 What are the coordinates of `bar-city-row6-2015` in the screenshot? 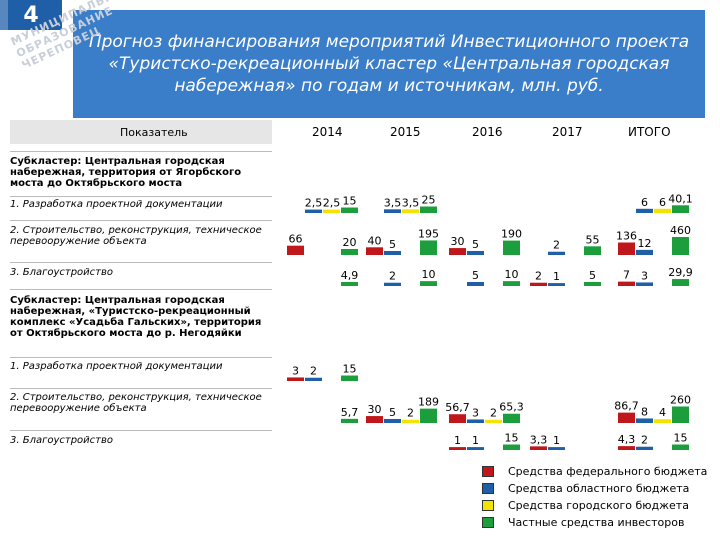 It's located at (410, 421).